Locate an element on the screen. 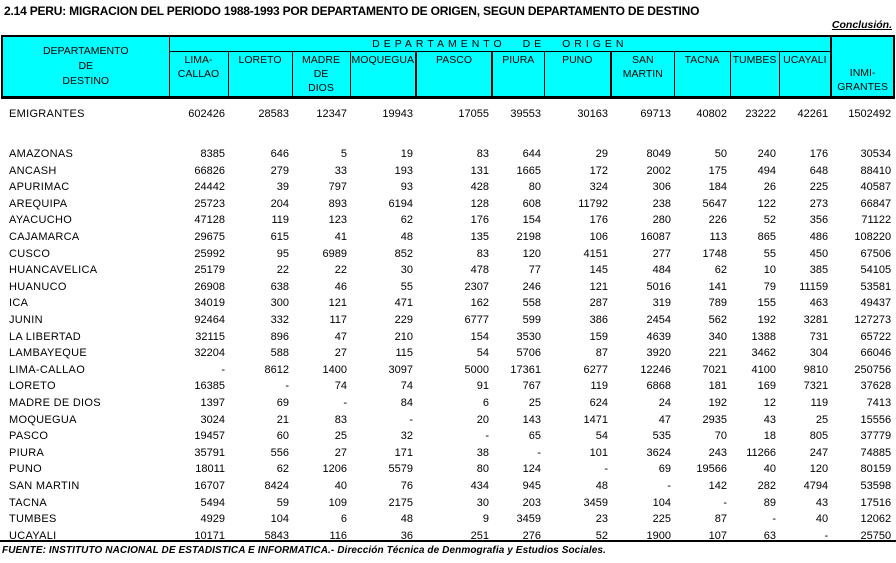  data-cell: 602426 is located at coordinates (206, 113).